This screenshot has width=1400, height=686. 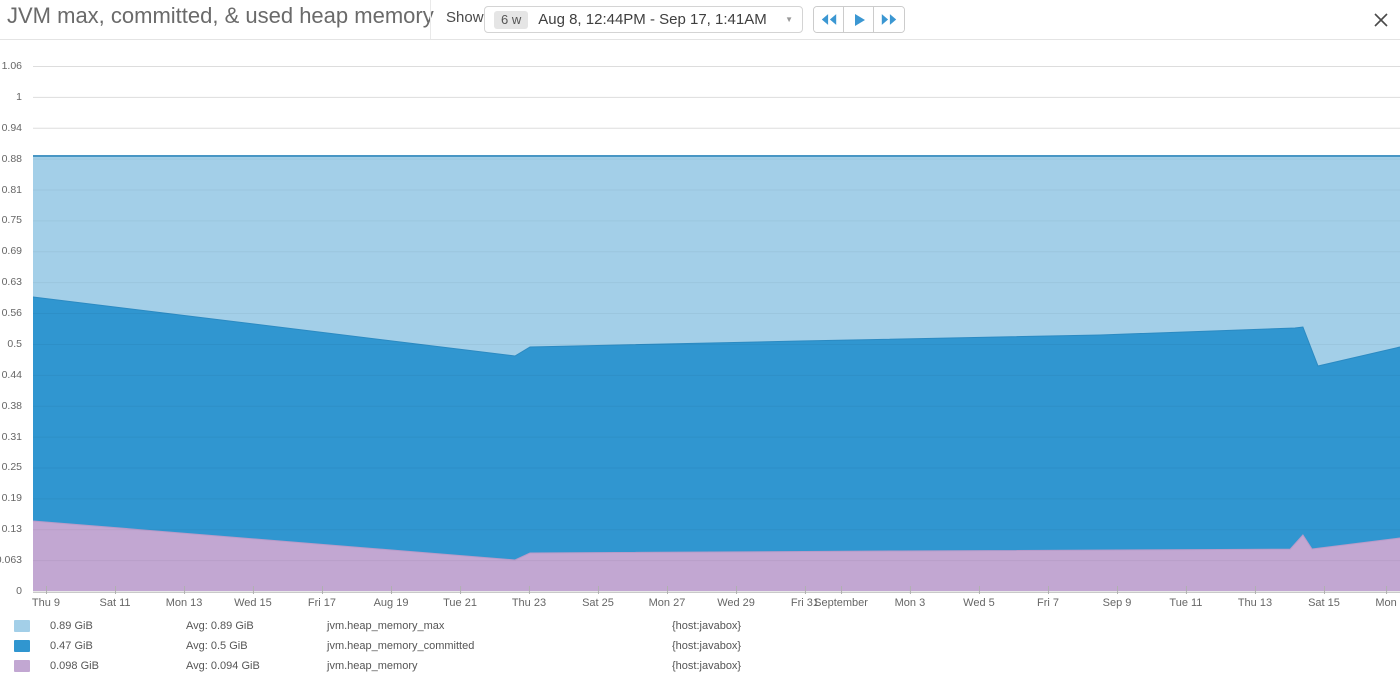 What do you see at coordinates (667, 603) in the screenshot?
I see `x-axis-label: Mon 27` at bounding box center [667, 603].